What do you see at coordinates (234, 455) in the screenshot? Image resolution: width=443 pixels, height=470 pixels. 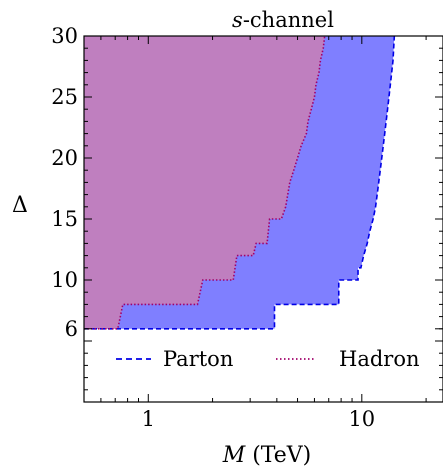 I see `x-axis-label-italic: M` at bounding box center [234, 455].